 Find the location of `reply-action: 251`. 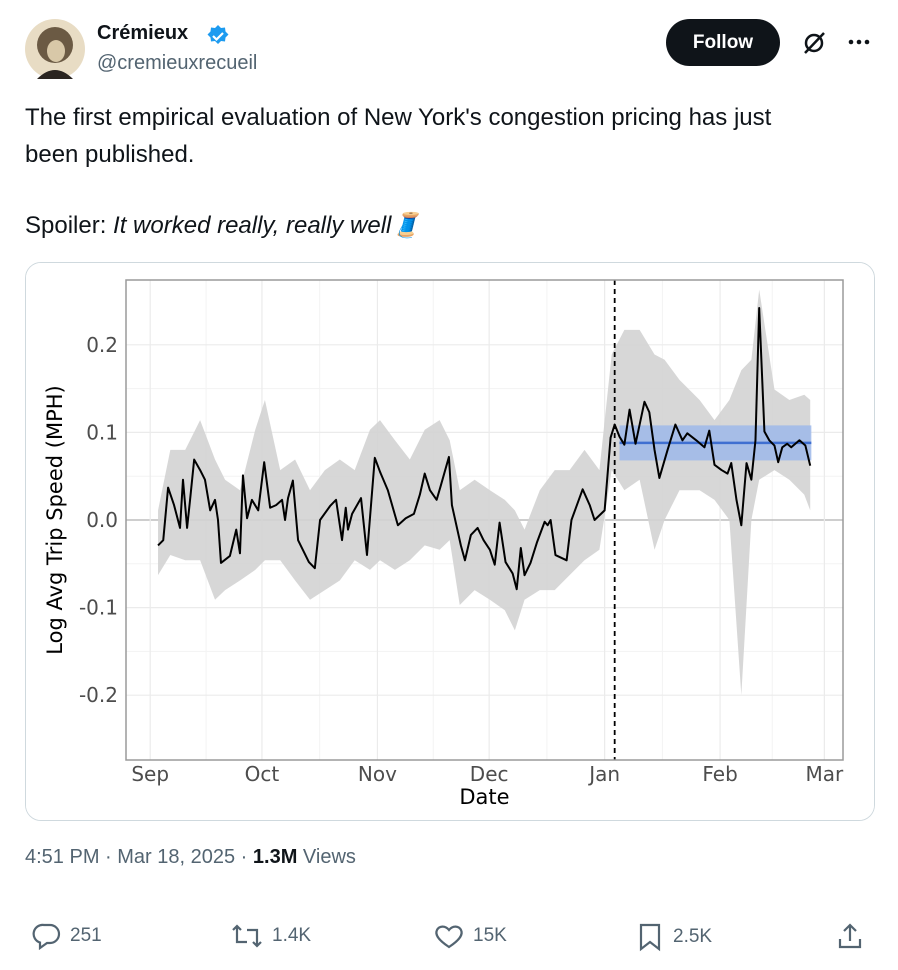

reply-action: 251 is located at coordinates (67, 936).